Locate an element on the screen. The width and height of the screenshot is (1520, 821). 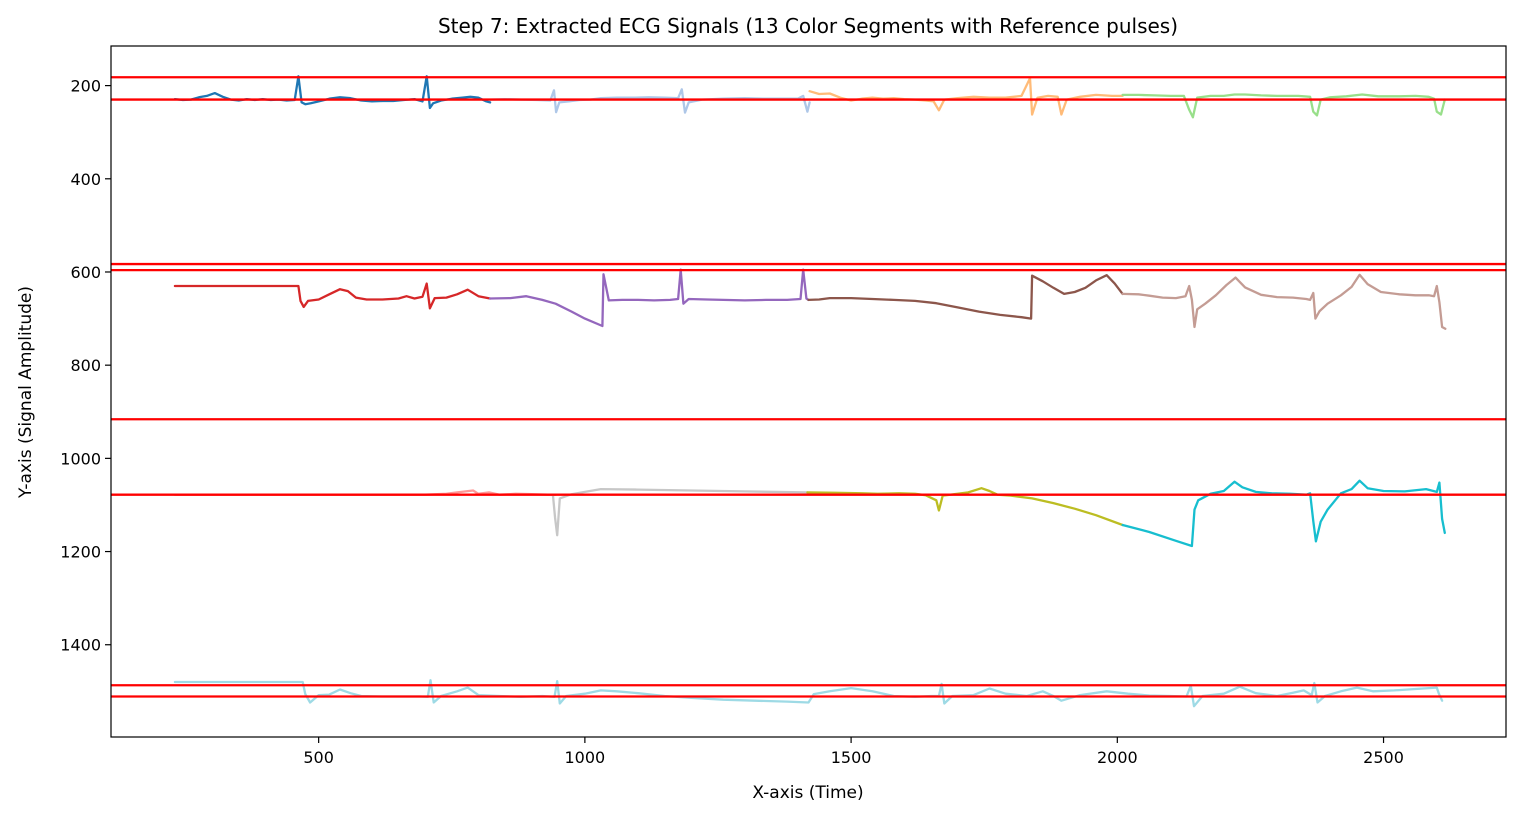
x-tick-label: 500 is located at coordinates (318, 757).